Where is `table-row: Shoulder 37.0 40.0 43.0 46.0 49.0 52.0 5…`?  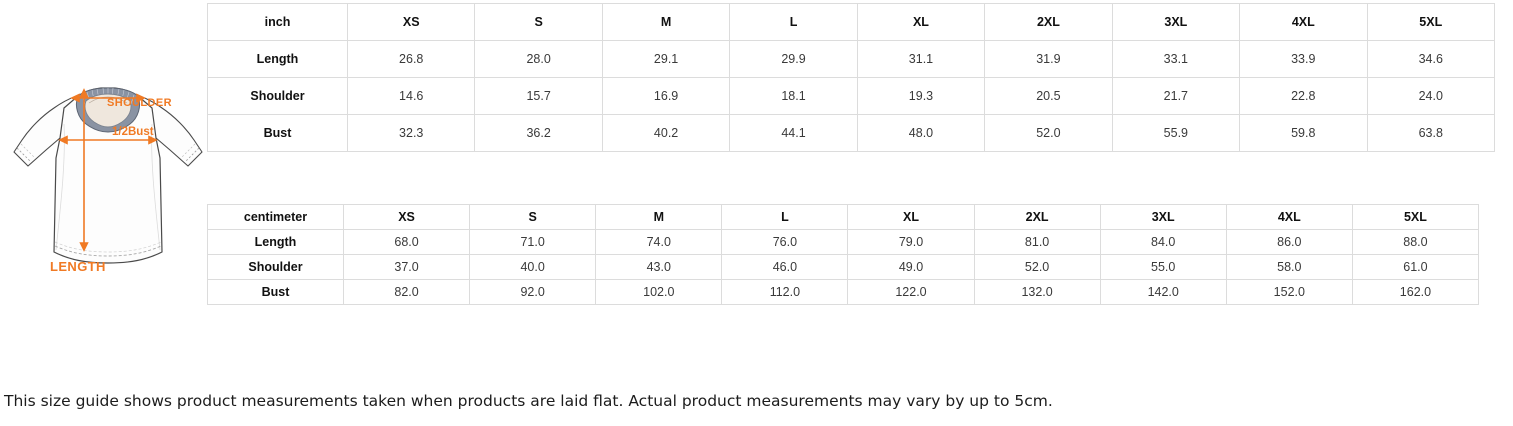
table-row: Shoulder 37.0 40.0 43.0 46.0 49.0 52.0 5… is located at coordinates (843, 267).